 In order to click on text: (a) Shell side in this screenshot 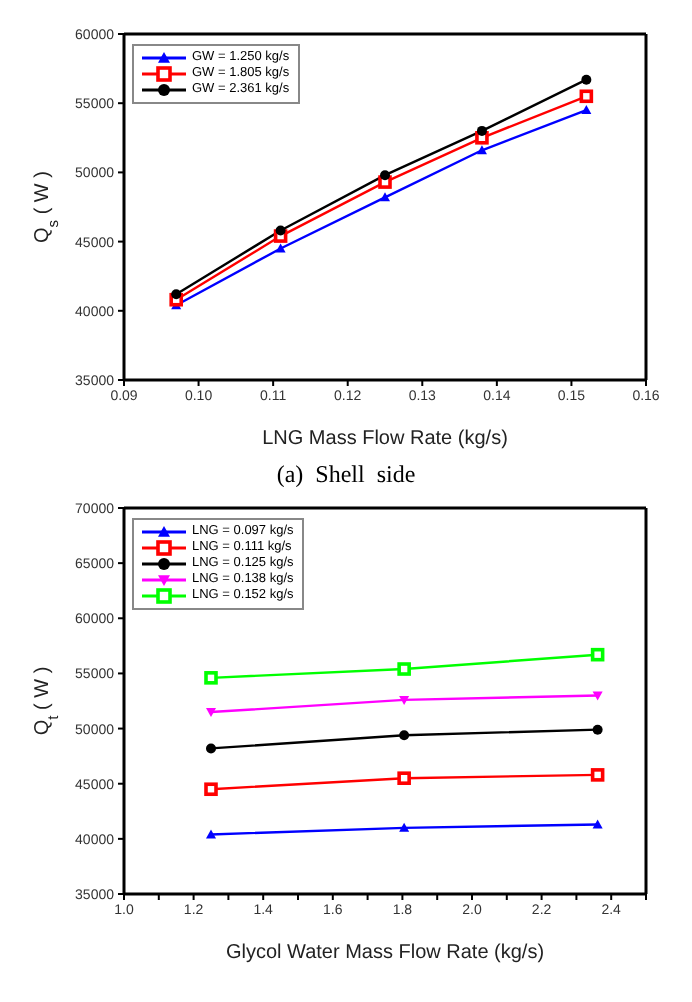, I will do `click(346, 475)`.